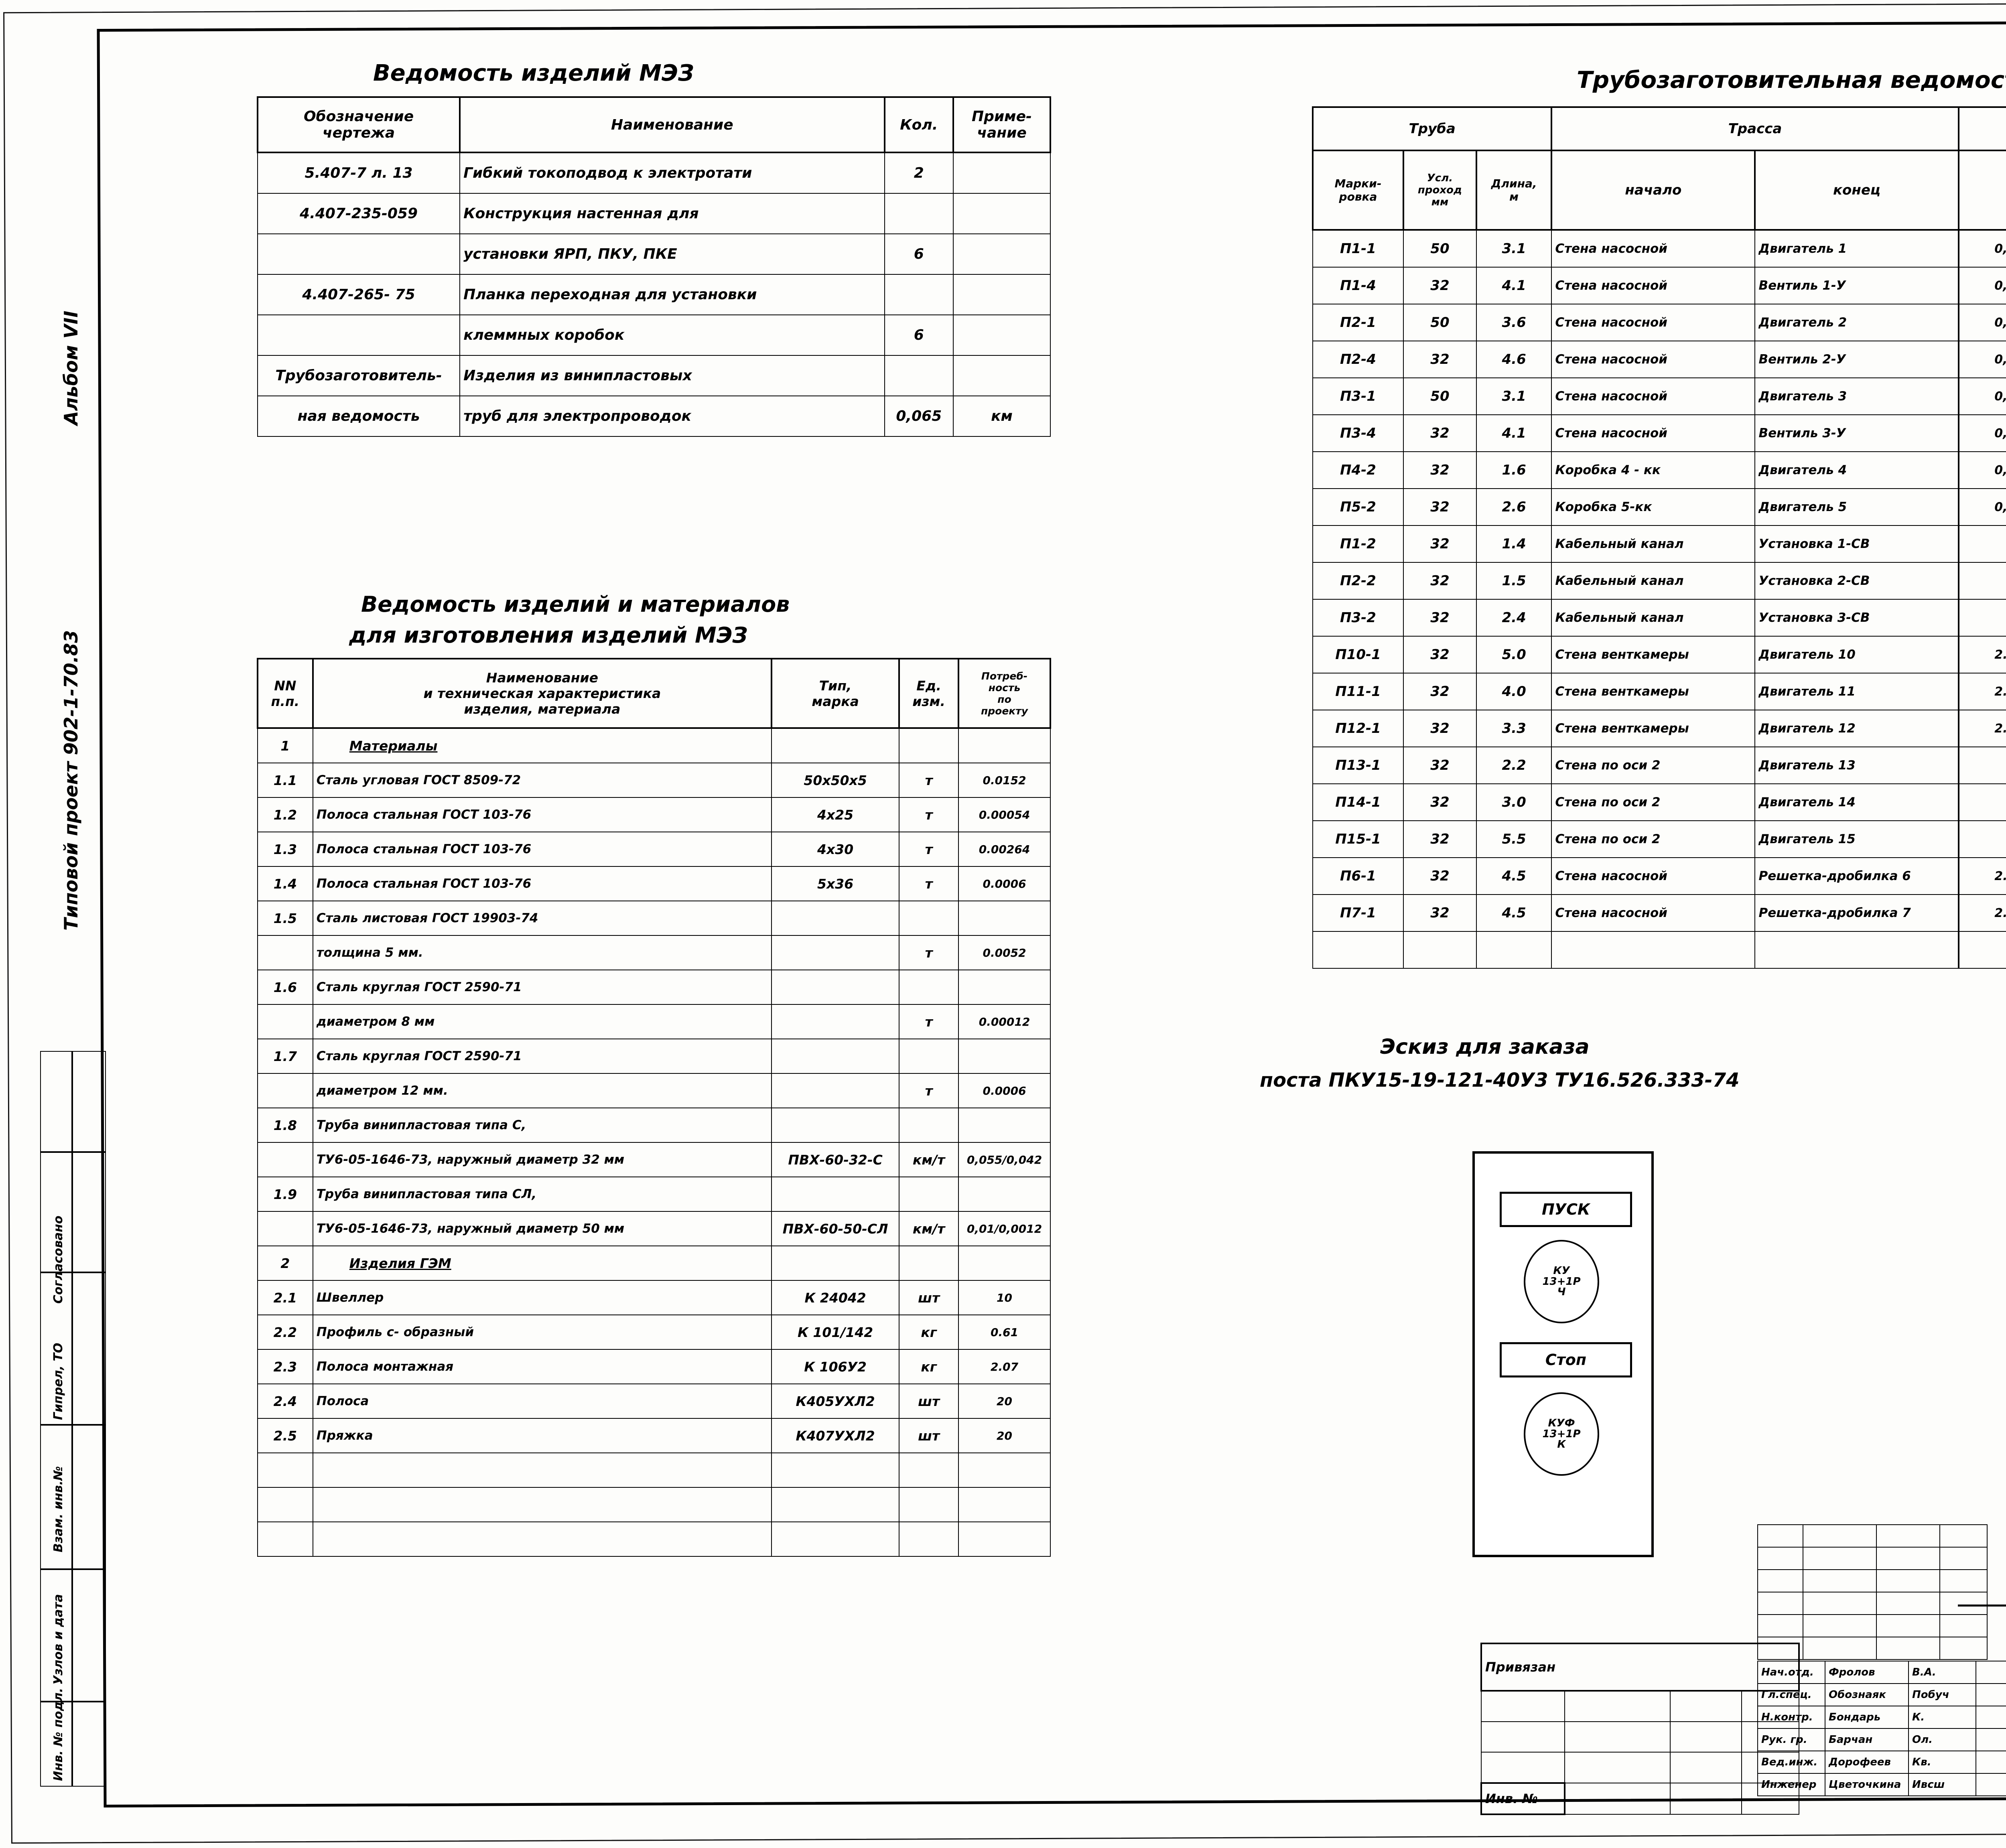  I want to click on indicator-lamp-bottom: КУФ 13+1Р К, so click(1562, 1434).